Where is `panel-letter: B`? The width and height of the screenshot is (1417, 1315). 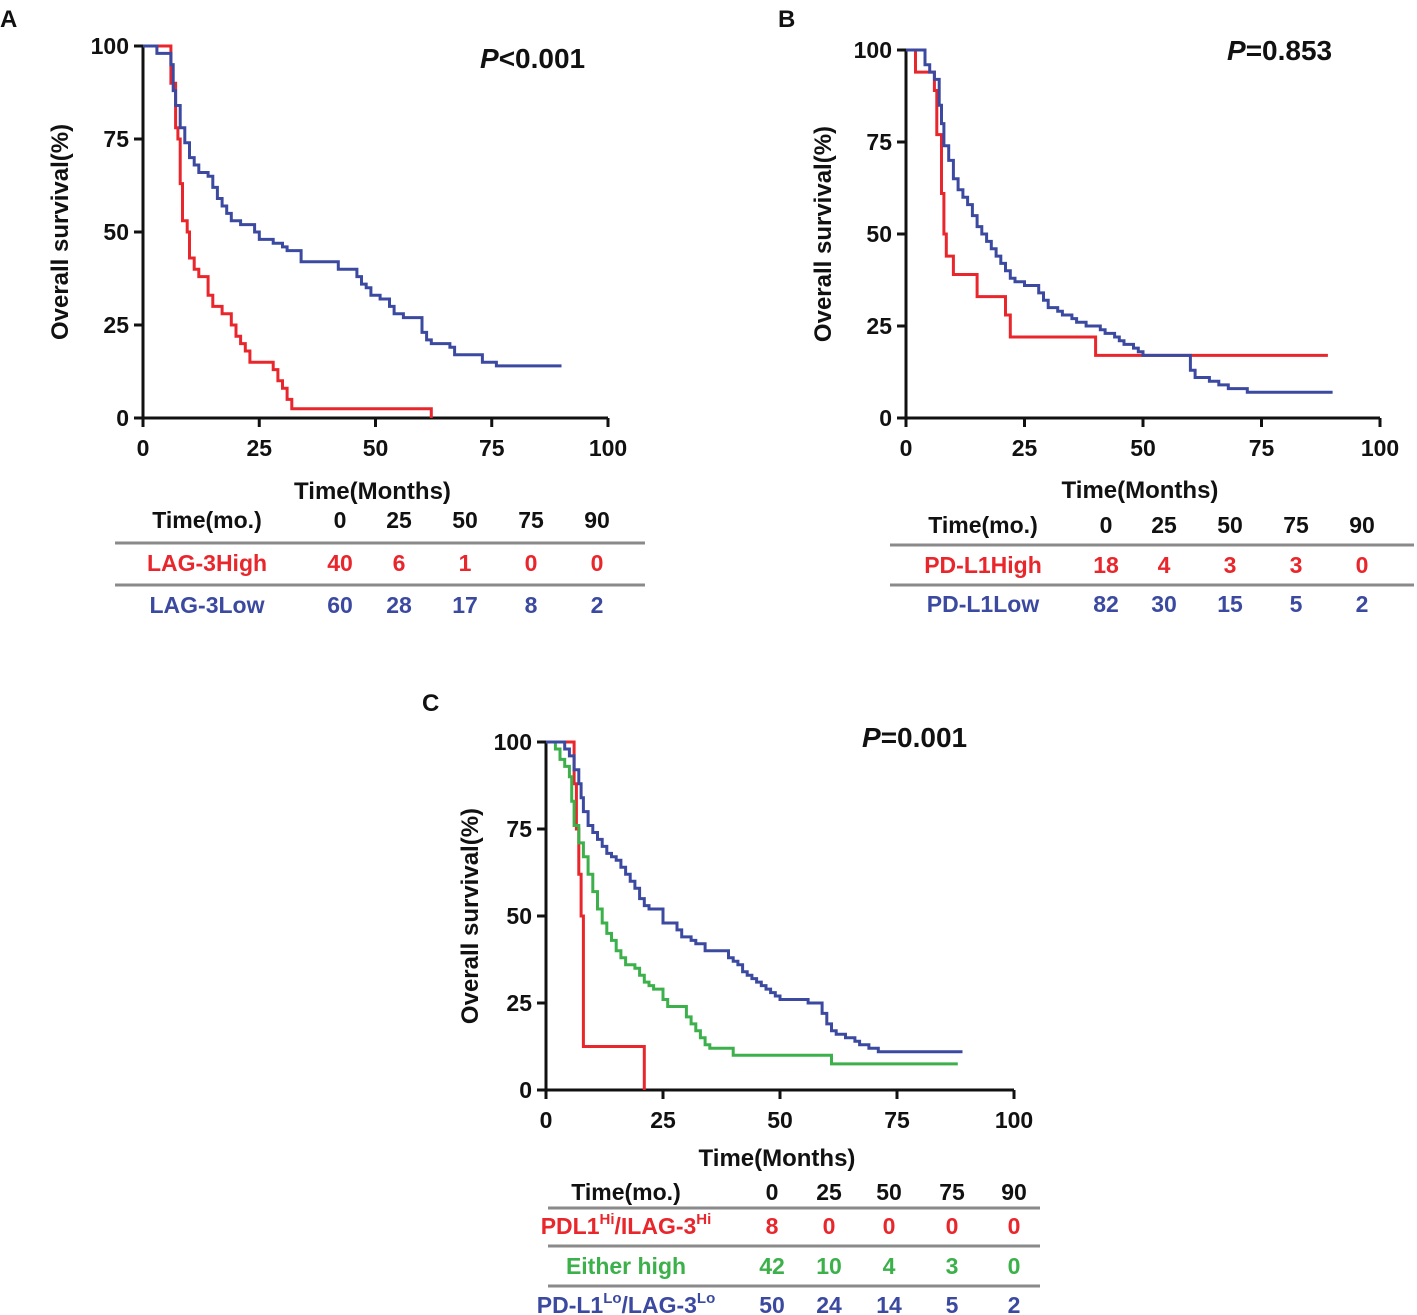
panel-letter: B is located at coordinates (786, 19).